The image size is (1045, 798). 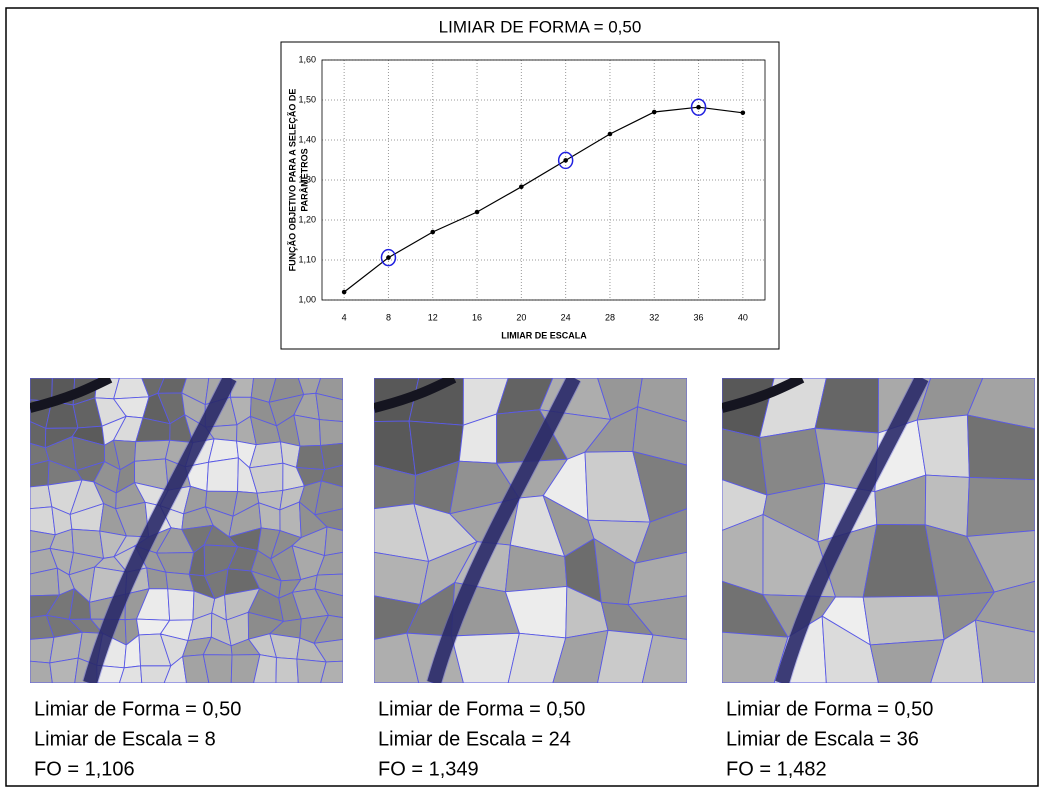 What do you see at coordinates (307, 59) in the screenshot?
I see `y-tick-label: 1,60` at bounding box center [307, 59].